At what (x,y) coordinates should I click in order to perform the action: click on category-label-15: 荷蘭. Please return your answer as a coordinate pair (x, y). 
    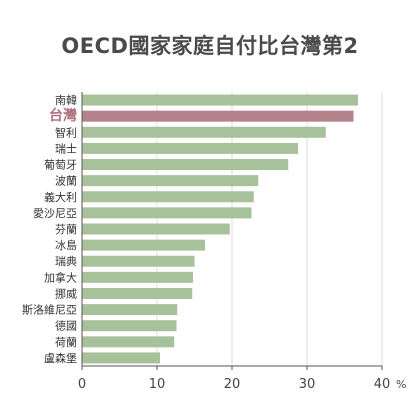
    Looking at the image, I should click on (66, 342).